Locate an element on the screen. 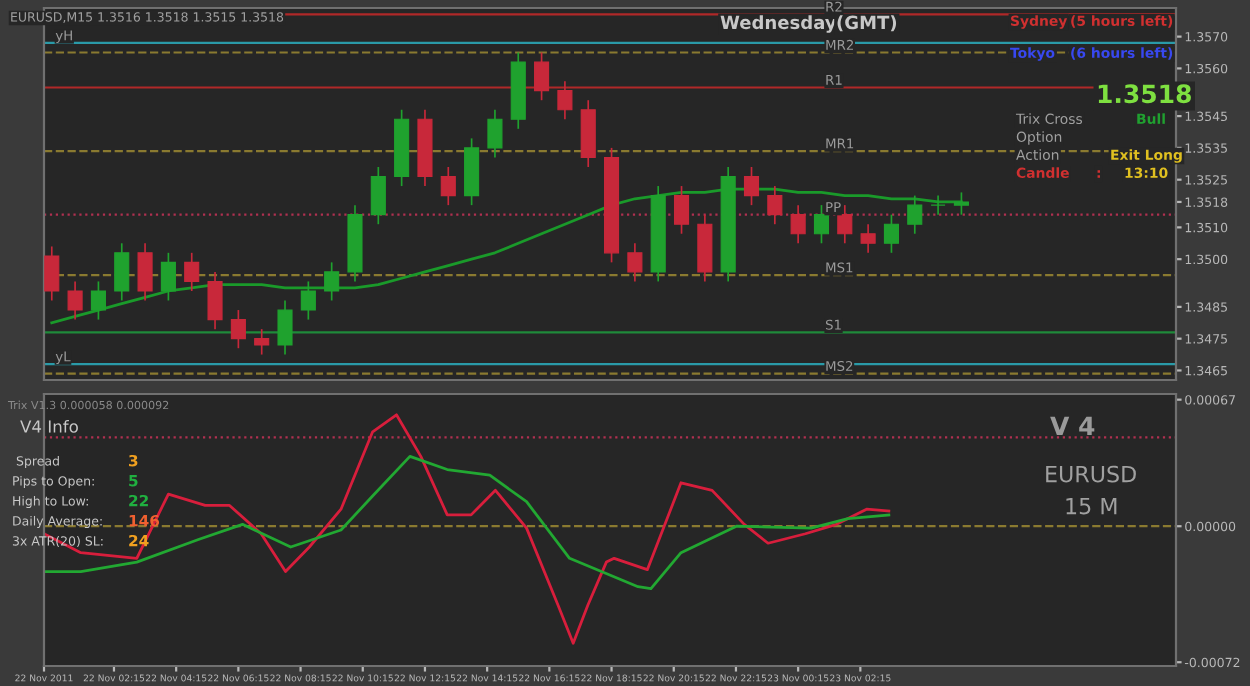 The image size is (1250, 686). annotation: EURUSD is located at coordinates (1091, 474).